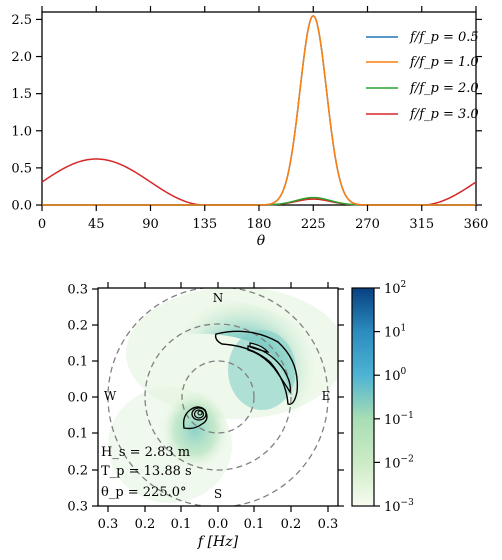 This screenshot has height=560, width=502. What do you see at coordinates (444, 88) in the screenshot?
I see `legend-label-2: f/f_p = 2.0` at bounding box center [444, 88].